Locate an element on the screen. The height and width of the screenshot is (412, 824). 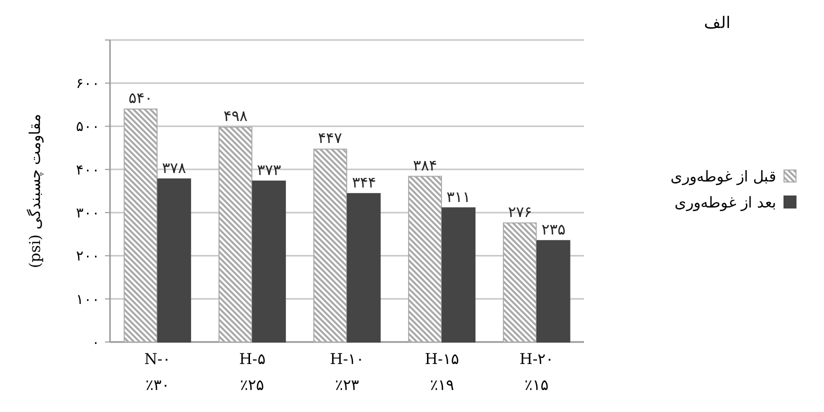
y-axis-title: مقاومت چسبندگی (psi) is located at coordinates (35, 191).